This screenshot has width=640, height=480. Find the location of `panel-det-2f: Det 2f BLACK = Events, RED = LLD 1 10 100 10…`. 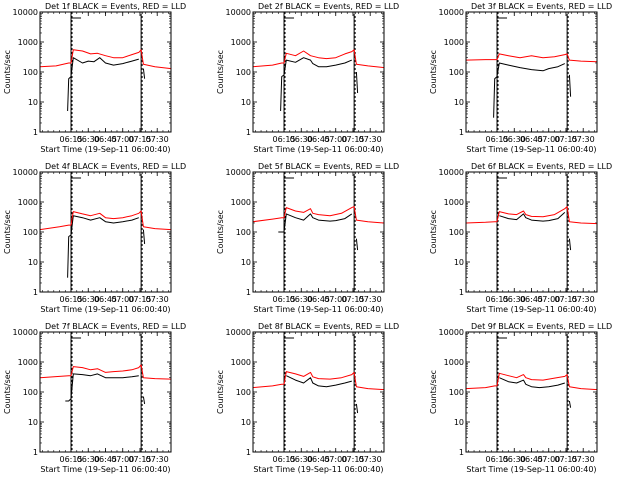

panel-det-2f: Det 2f BLACK = Events, RED = LLD 1 10 100 10… is located at coordinates (307, 78).